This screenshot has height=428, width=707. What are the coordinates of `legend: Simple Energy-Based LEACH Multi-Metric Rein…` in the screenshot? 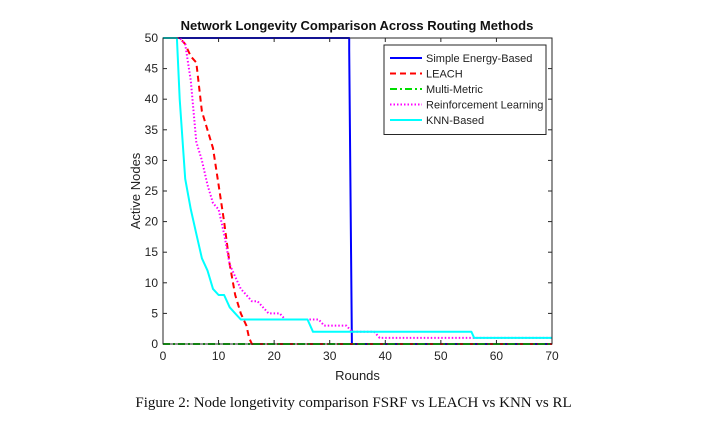 It's located at (465, 89).